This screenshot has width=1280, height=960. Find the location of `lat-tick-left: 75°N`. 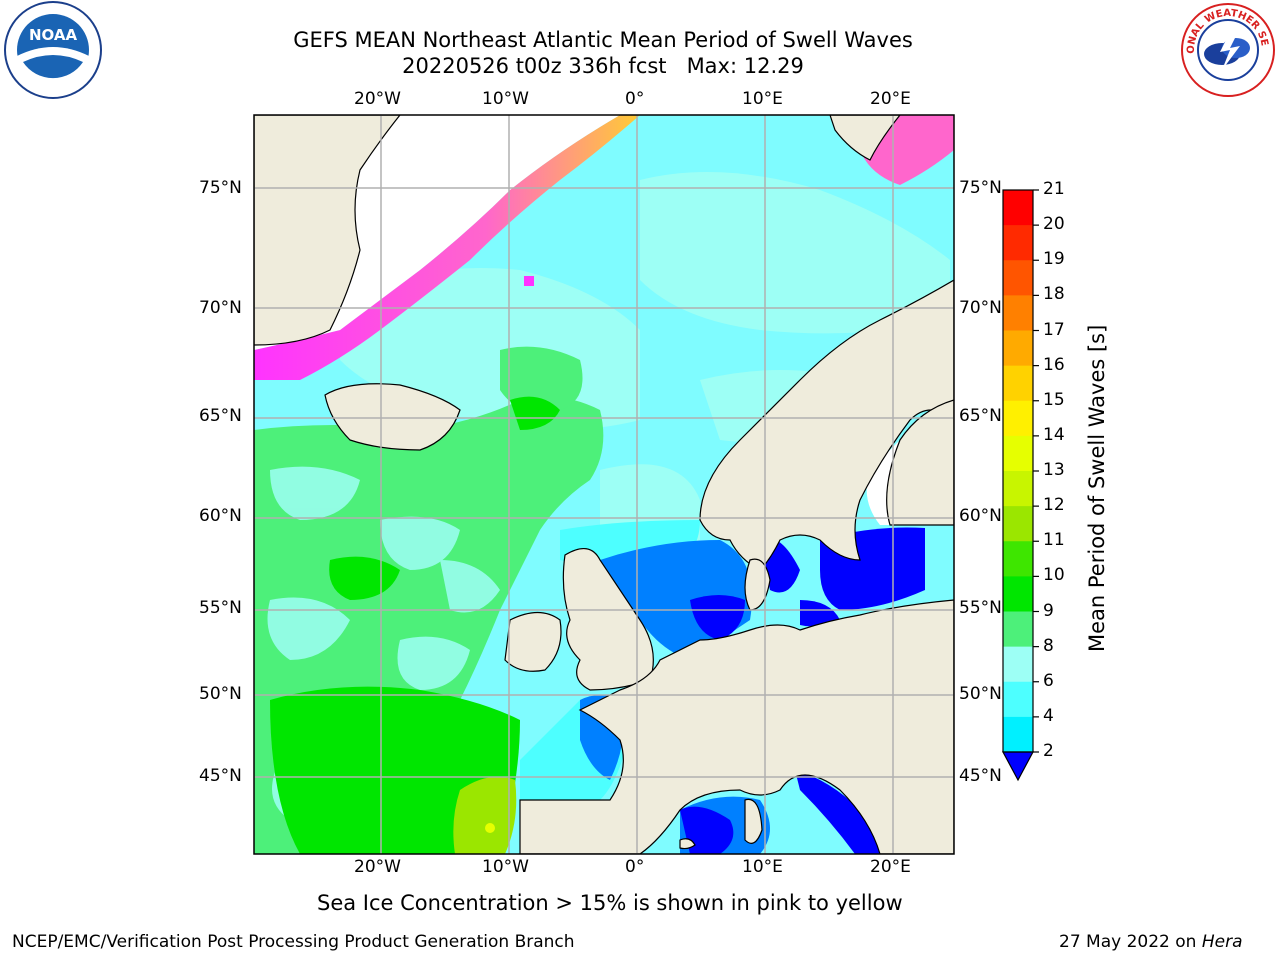

lat-tick-left: 75°N is located at coordinates (220, 188).